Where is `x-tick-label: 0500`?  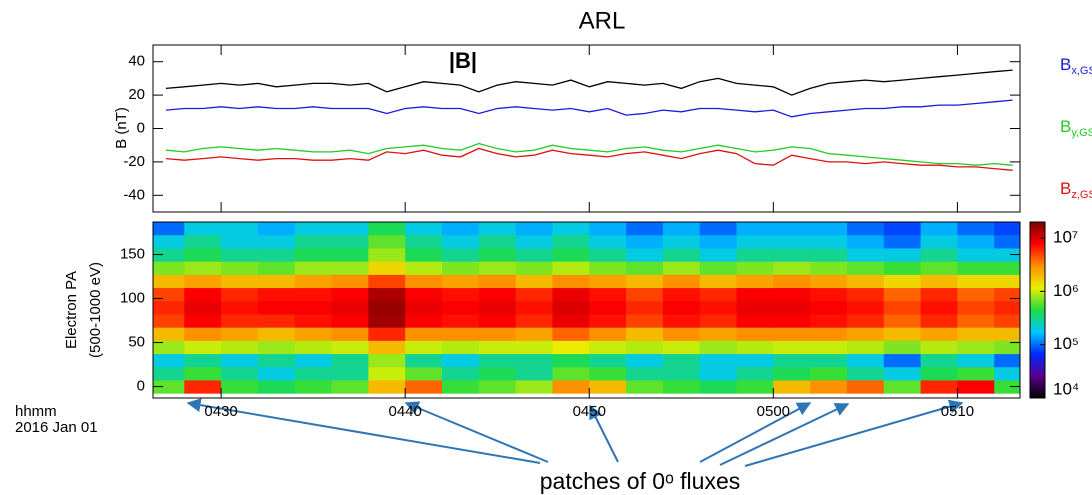
x-tick-label: 0500 is located at coordinates (773, 411).